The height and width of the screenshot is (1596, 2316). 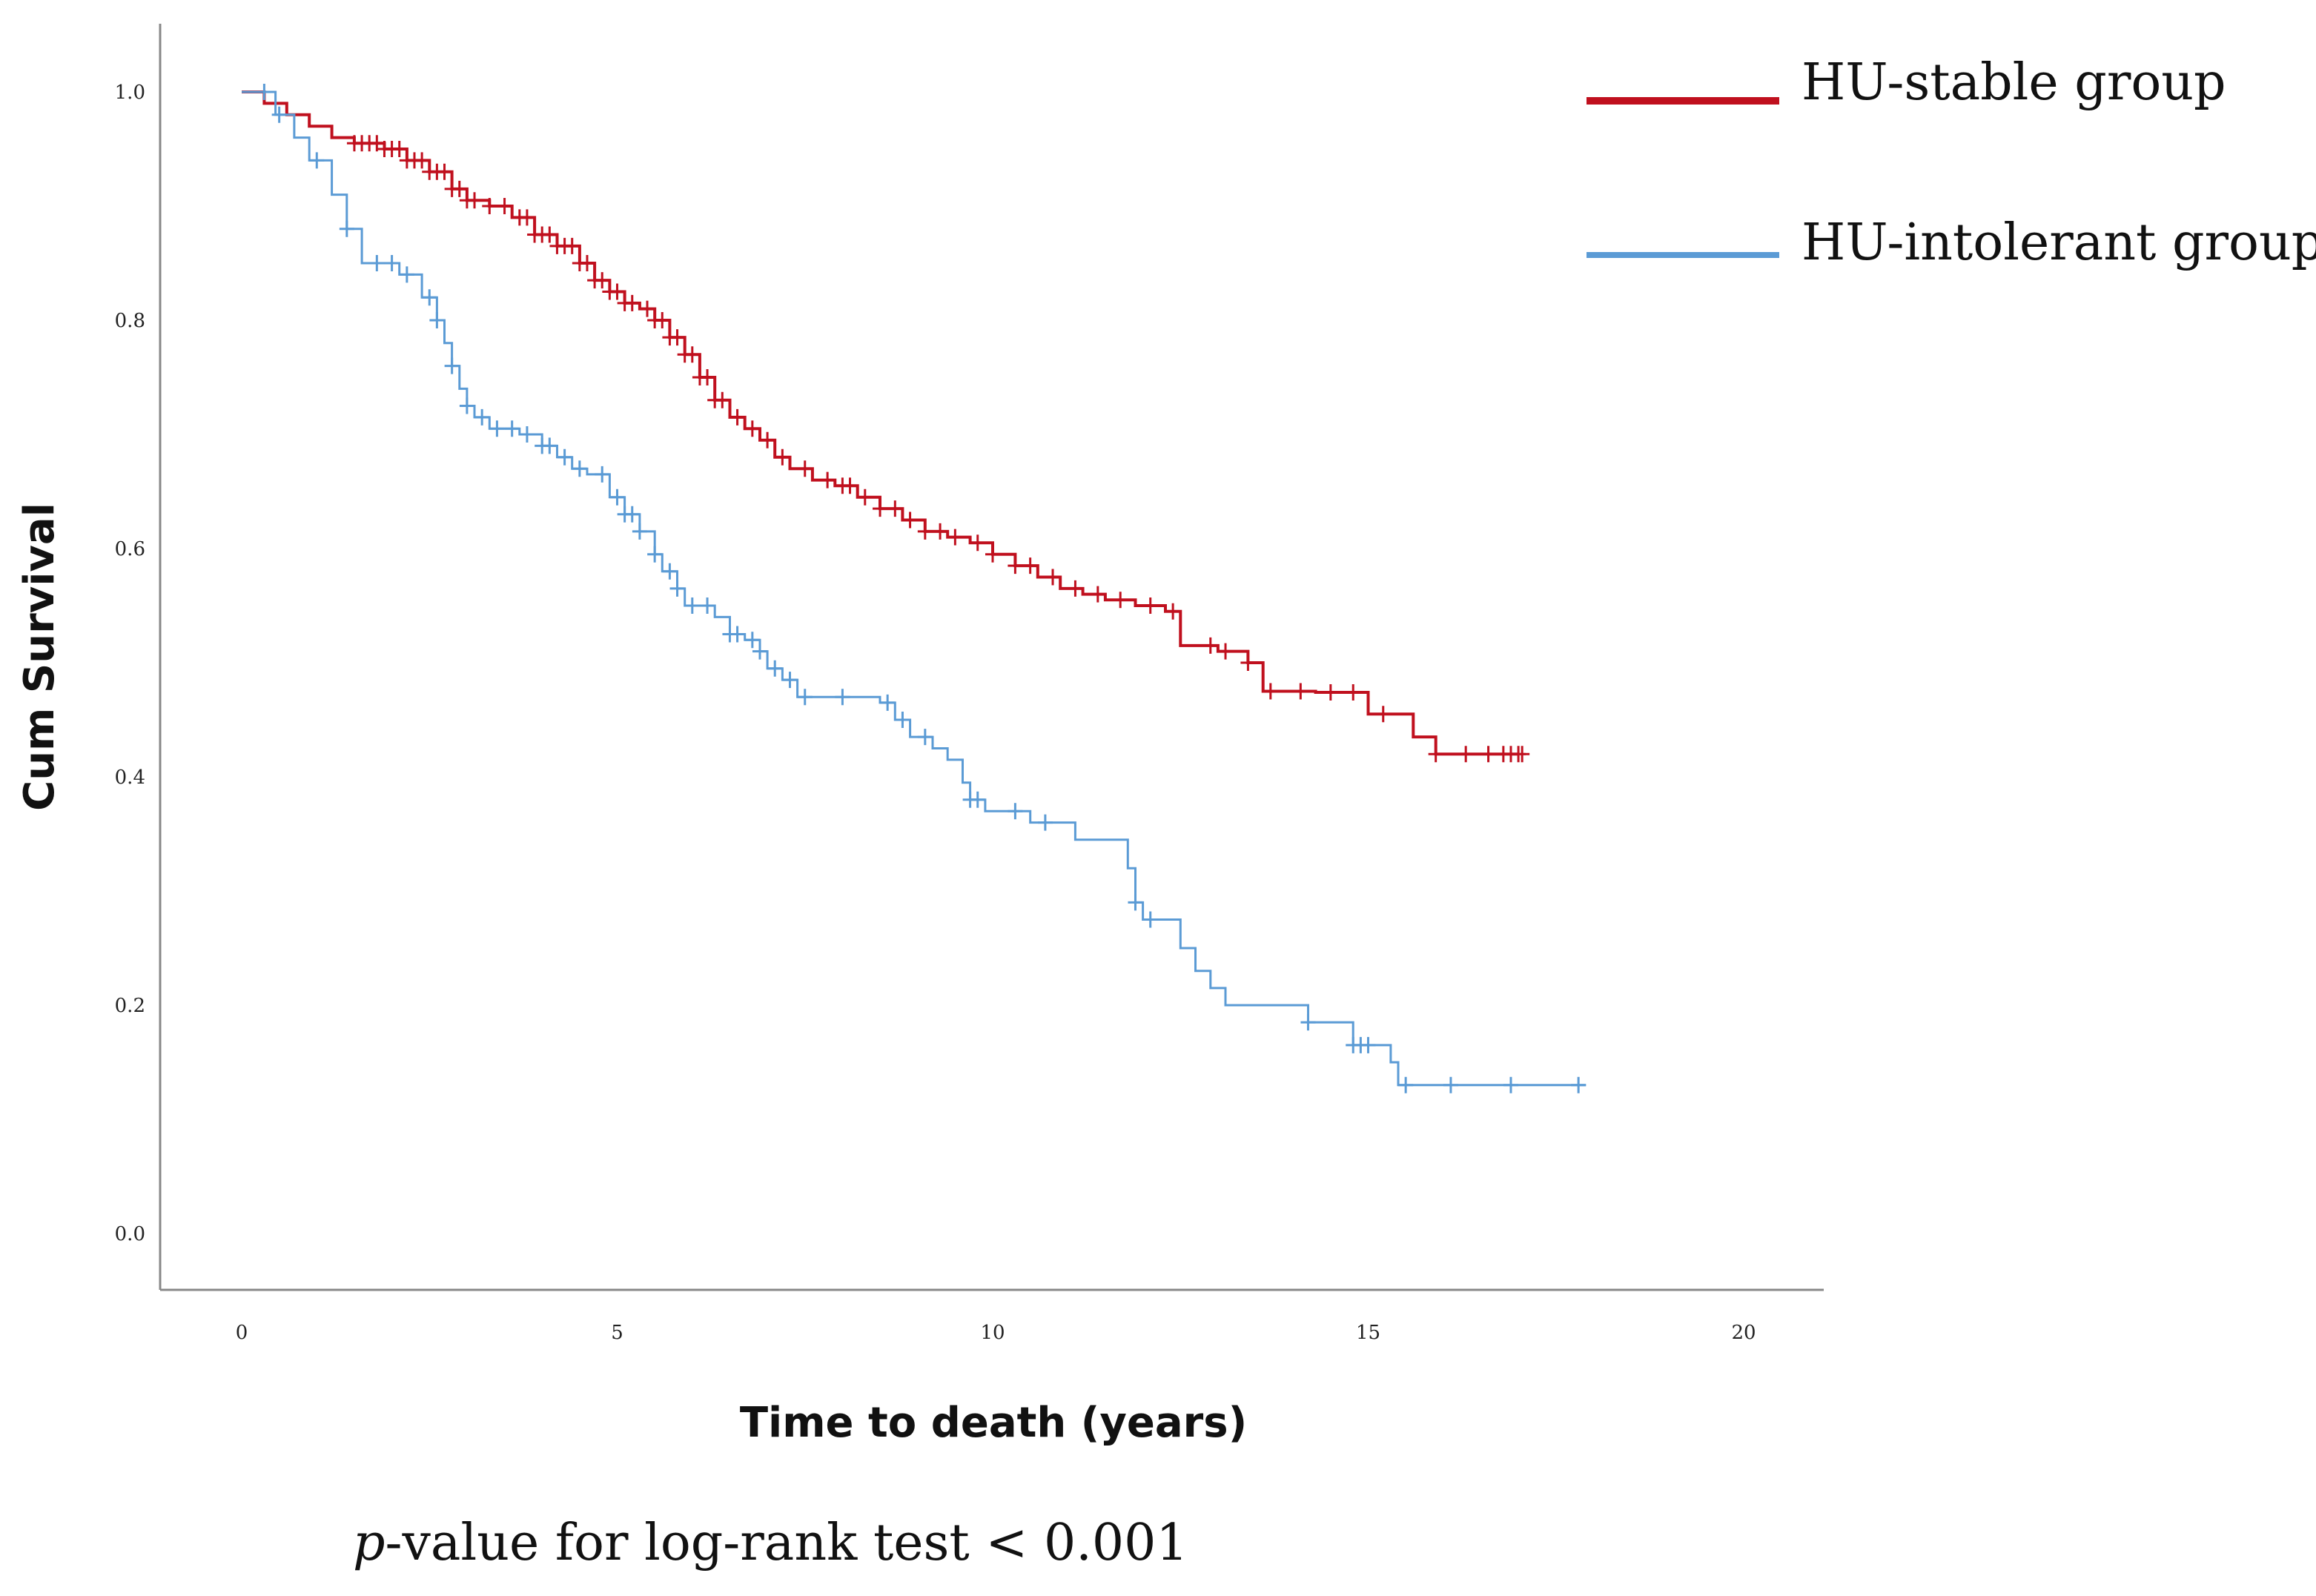 What do you see at coordinates (993, 1423) in the screenshot?
I see `x-axis-title: Time to death (years)` at bounding box center [993, 1423].